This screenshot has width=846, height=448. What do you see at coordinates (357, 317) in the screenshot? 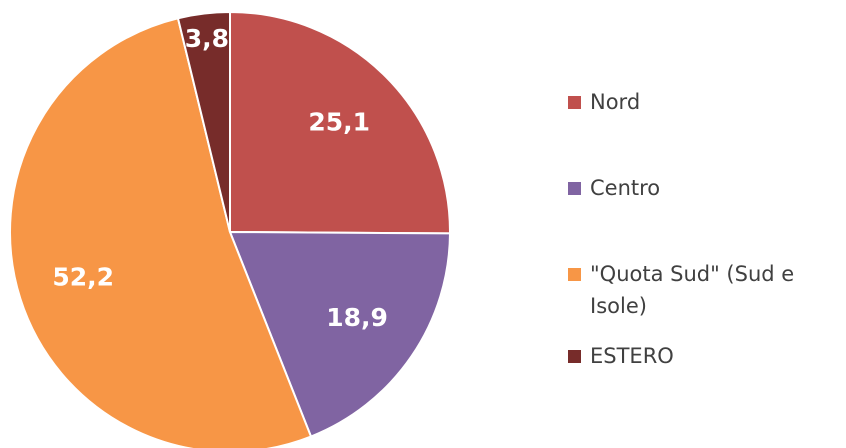
I see `data-label: 18,9` at bounding box center [357, 317].